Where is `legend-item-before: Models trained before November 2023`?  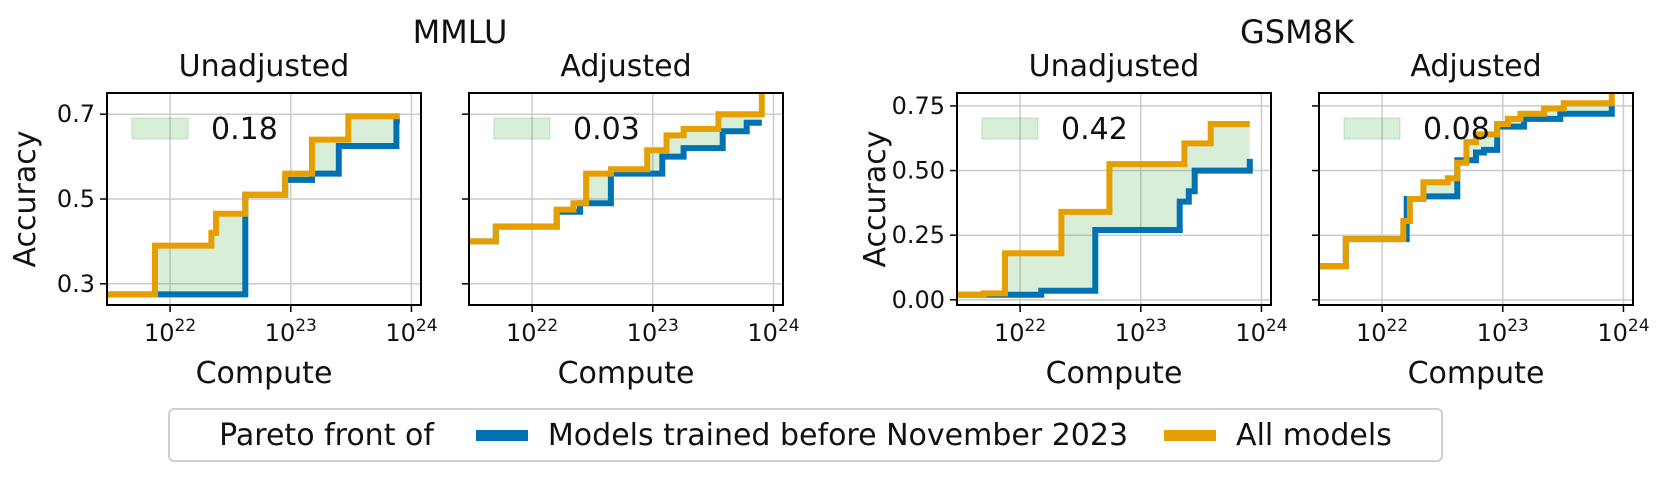 legend-item-before: Models trained before November 2023 is located at coordinates (802, 435).